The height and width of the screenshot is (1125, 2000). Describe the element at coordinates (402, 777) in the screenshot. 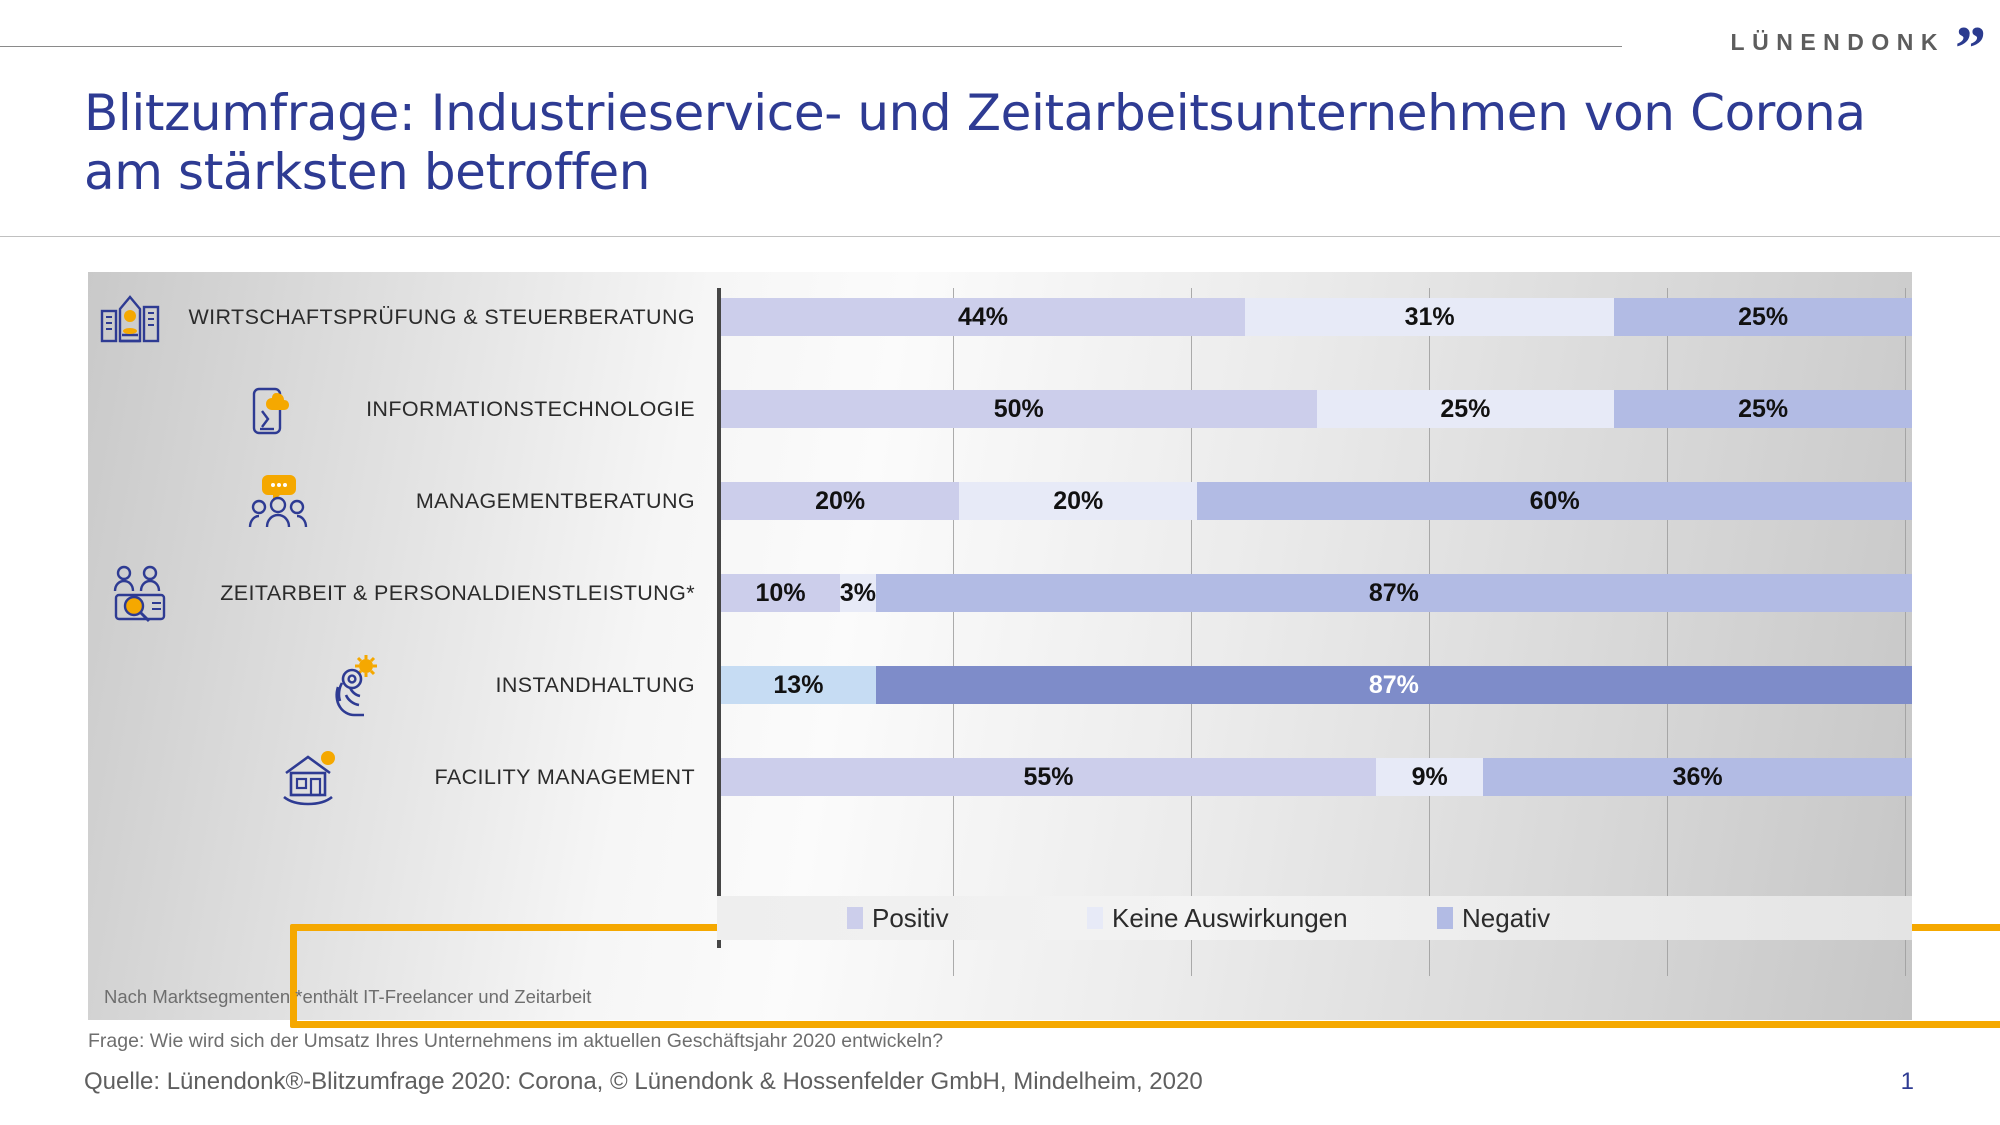

I see `row-label-zone: FACILITY MANAGEMENT` at that location.